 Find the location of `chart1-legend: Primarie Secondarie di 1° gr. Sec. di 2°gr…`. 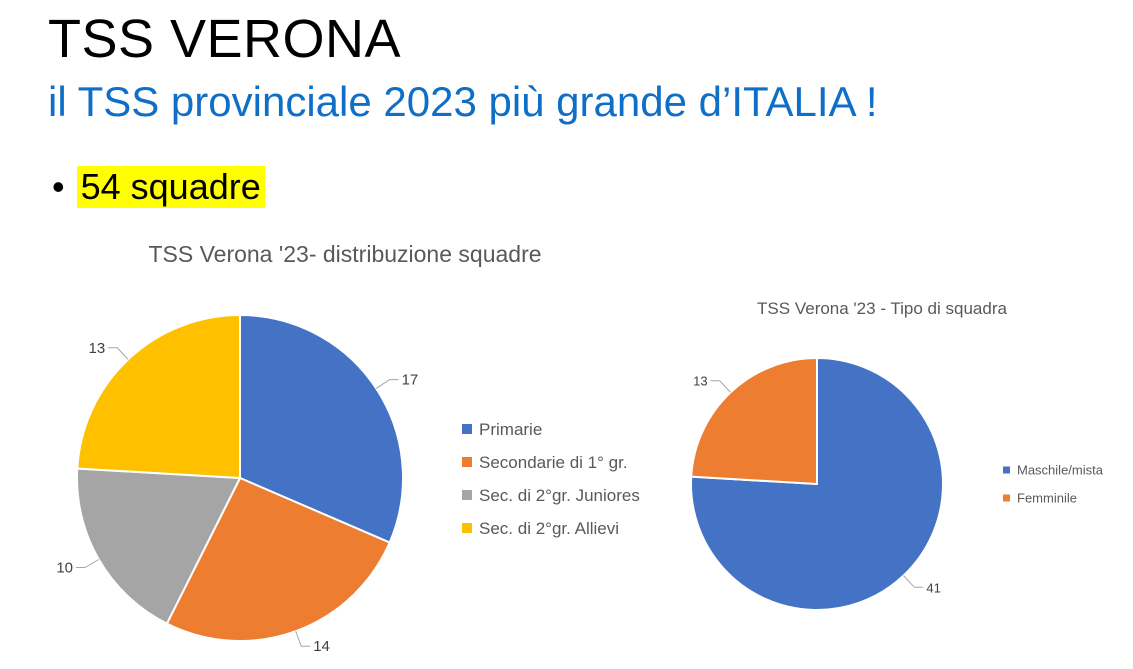

chart1-legend: Primarie Secondarie di 1° gr. Sec. di 2°gr… is located at coordinates (551, 479).